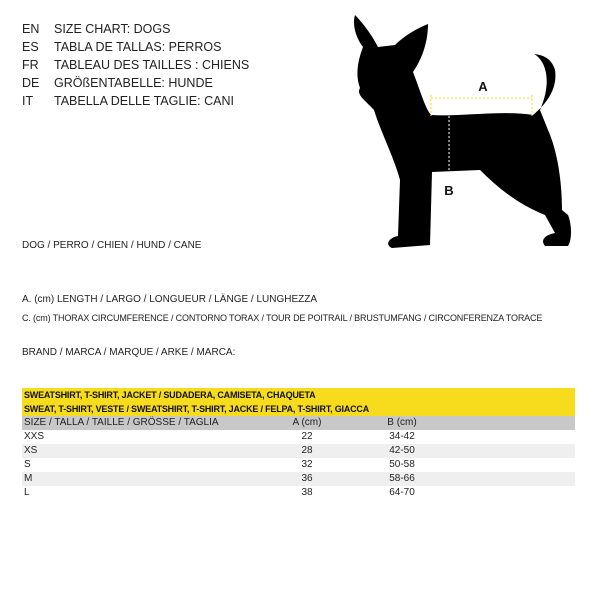 The height and width of the screenshot is (600, 600). I want to click on label-b: B, so click(448, 190).